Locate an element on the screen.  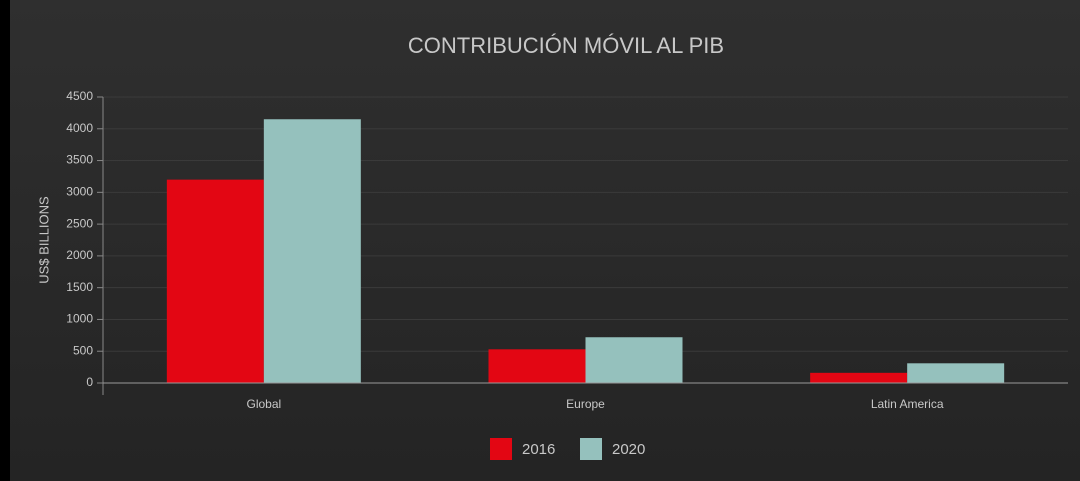
y-tick-label: 1500 is located at coordinates (79, 287).